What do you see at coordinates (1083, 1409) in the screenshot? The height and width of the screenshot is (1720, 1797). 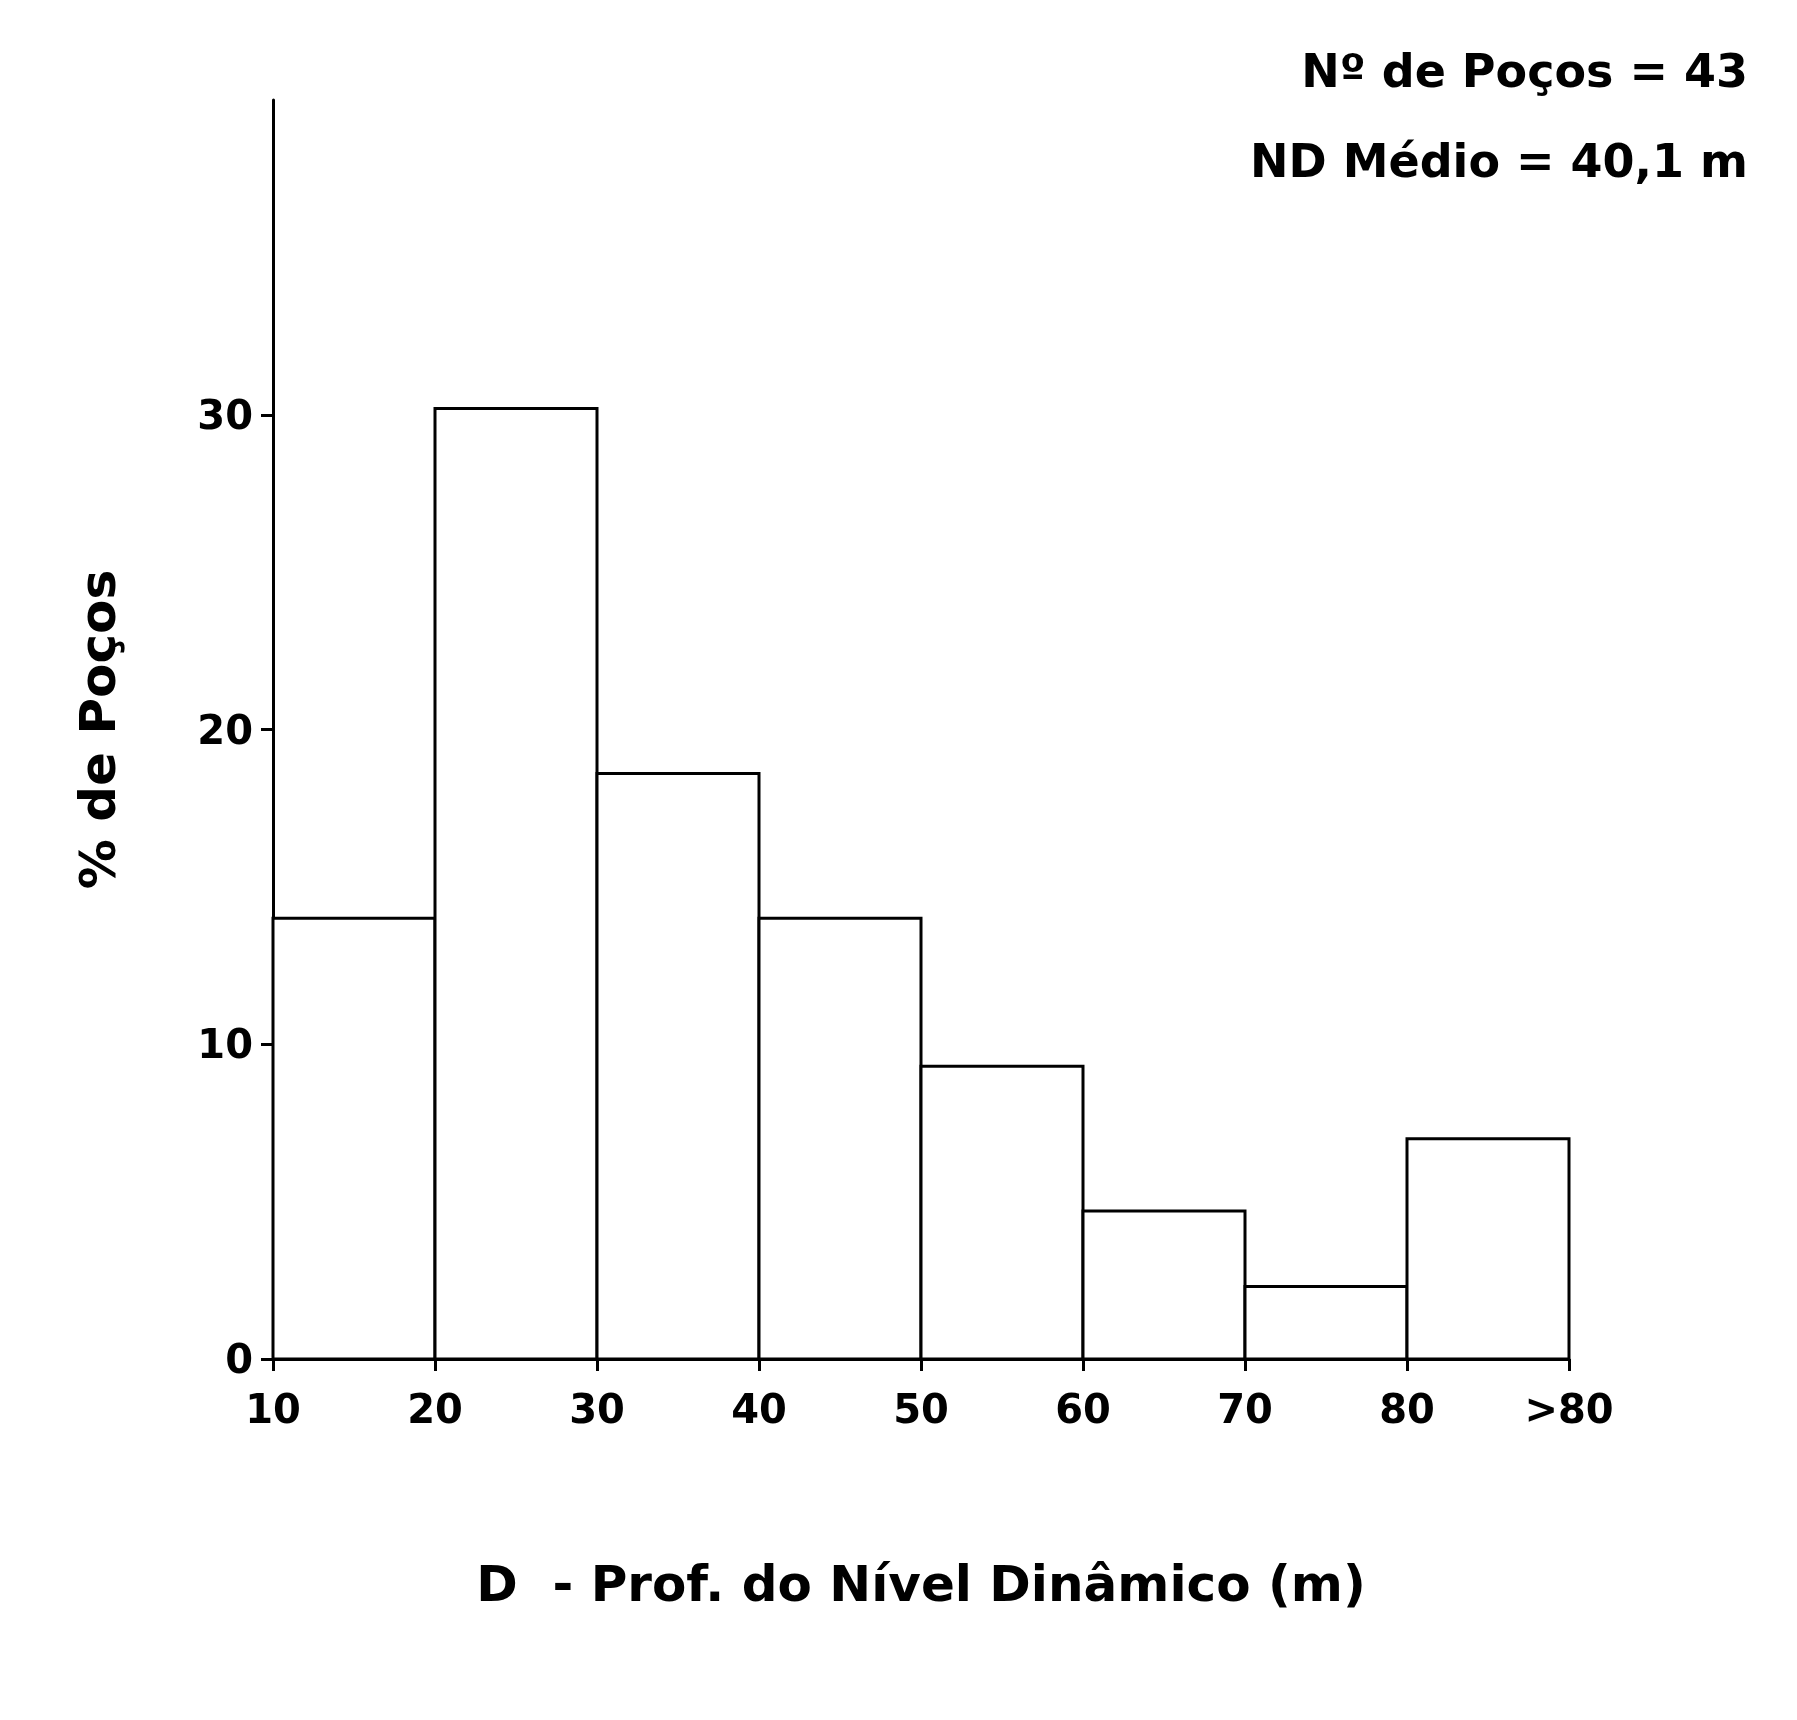 I see `x-tick-label: 60` at bounding box center [1083, 1409].